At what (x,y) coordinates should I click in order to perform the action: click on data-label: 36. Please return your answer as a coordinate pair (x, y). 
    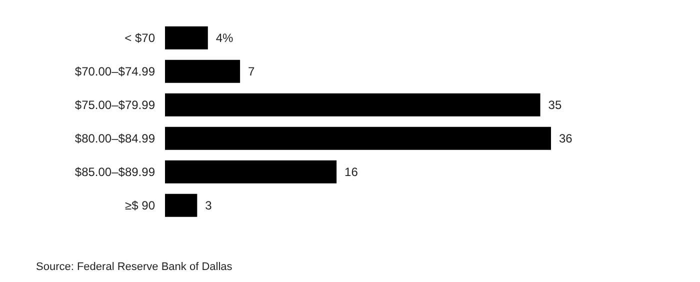
    Looking at the image, I should click on (566, 139).